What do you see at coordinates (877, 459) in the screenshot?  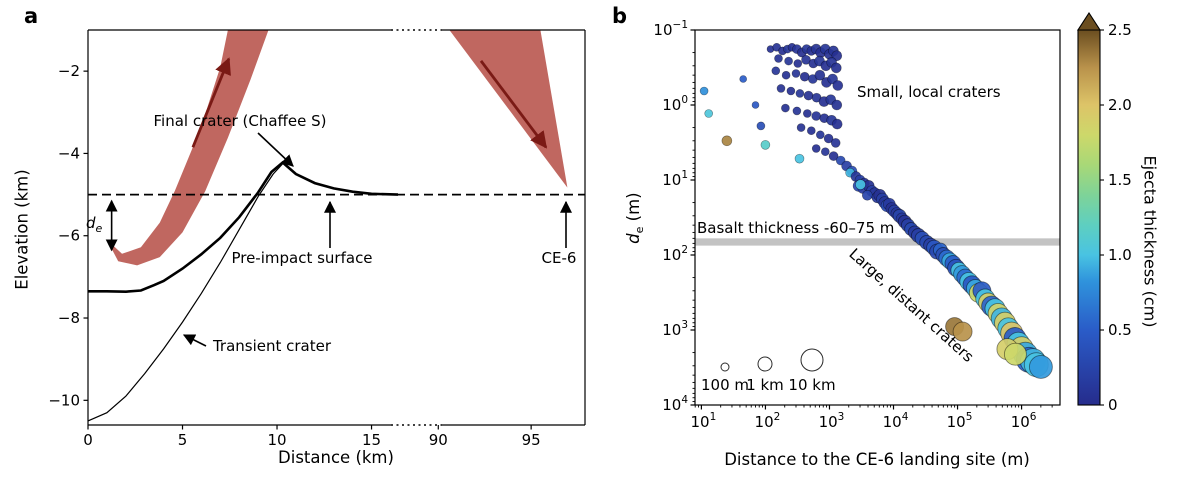 I see `panel-b-x-axis-title: Distance to the CE-6 landing site (m)` at bounding box center [877, 459].